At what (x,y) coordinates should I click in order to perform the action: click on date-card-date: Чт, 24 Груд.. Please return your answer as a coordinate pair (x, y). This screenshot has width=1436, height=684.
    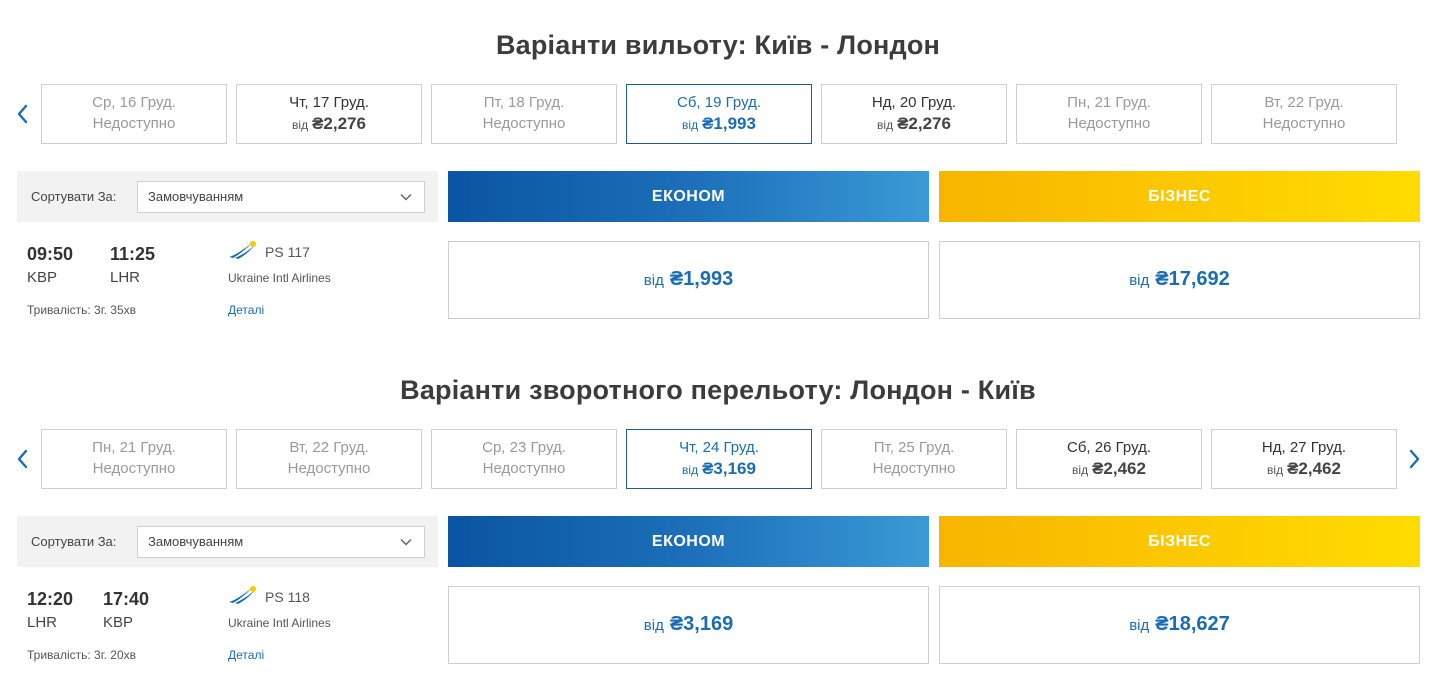
    Looking at the image, I should click on (719, 447).